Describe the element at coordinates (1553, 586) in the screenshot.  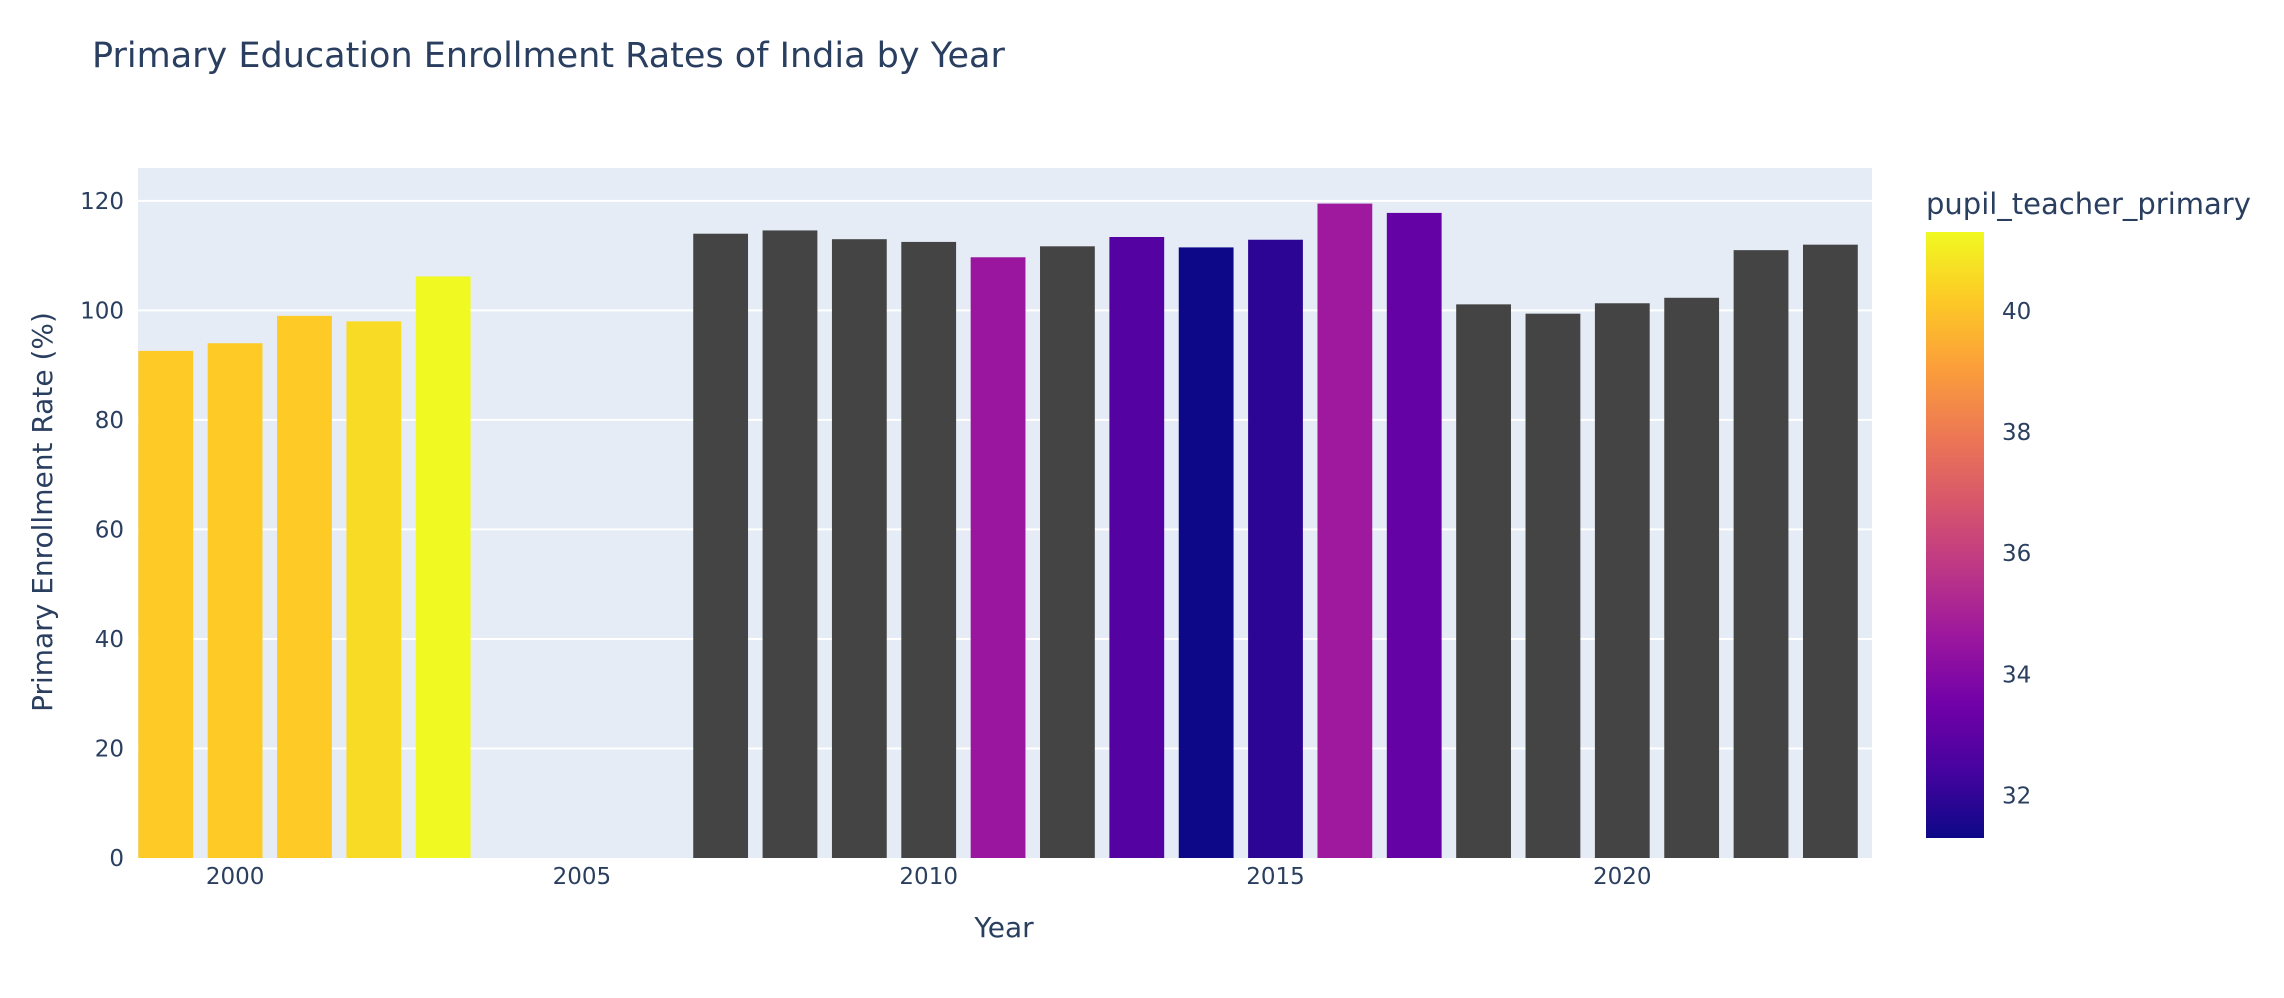
I see `bar-2019` at that location.